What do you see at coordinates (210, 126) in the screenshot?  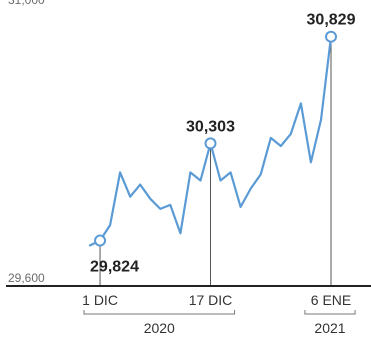 I see `data-label: 30,303` at bounding box center [210, 126].